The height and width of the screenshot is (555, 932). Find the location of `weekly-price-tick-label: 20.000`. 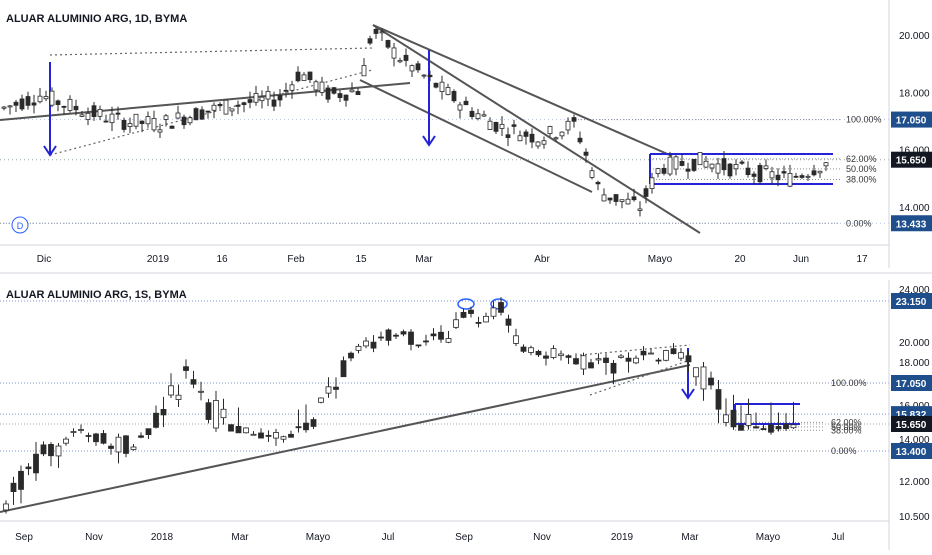

weekly-price-tick-label: 20.000 is located at coordinates (914, 343).